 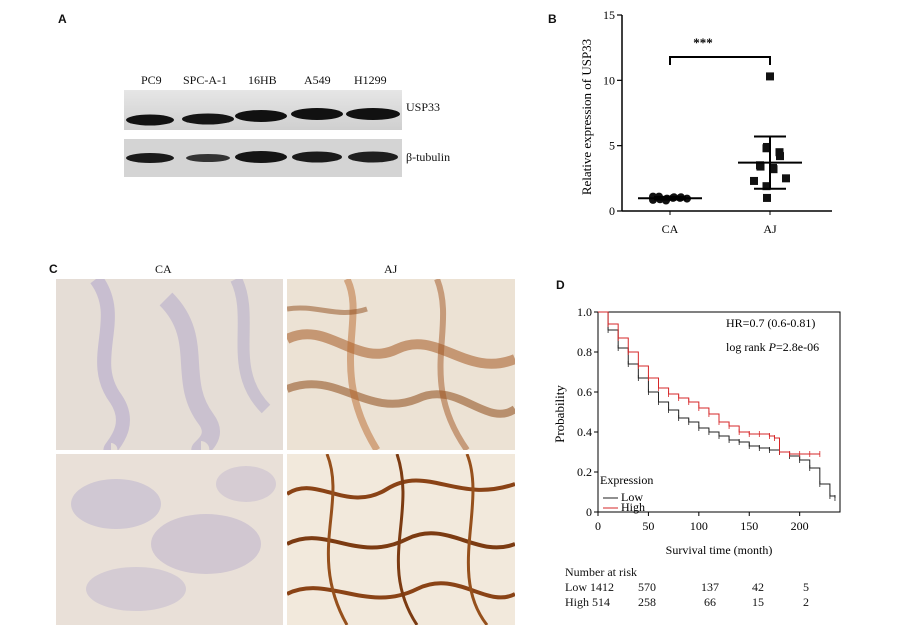 What do you see at coordinates (584, 312) in the screenshot?
I see `y-tick-label: 1.0` at bounding box center [584, 312].